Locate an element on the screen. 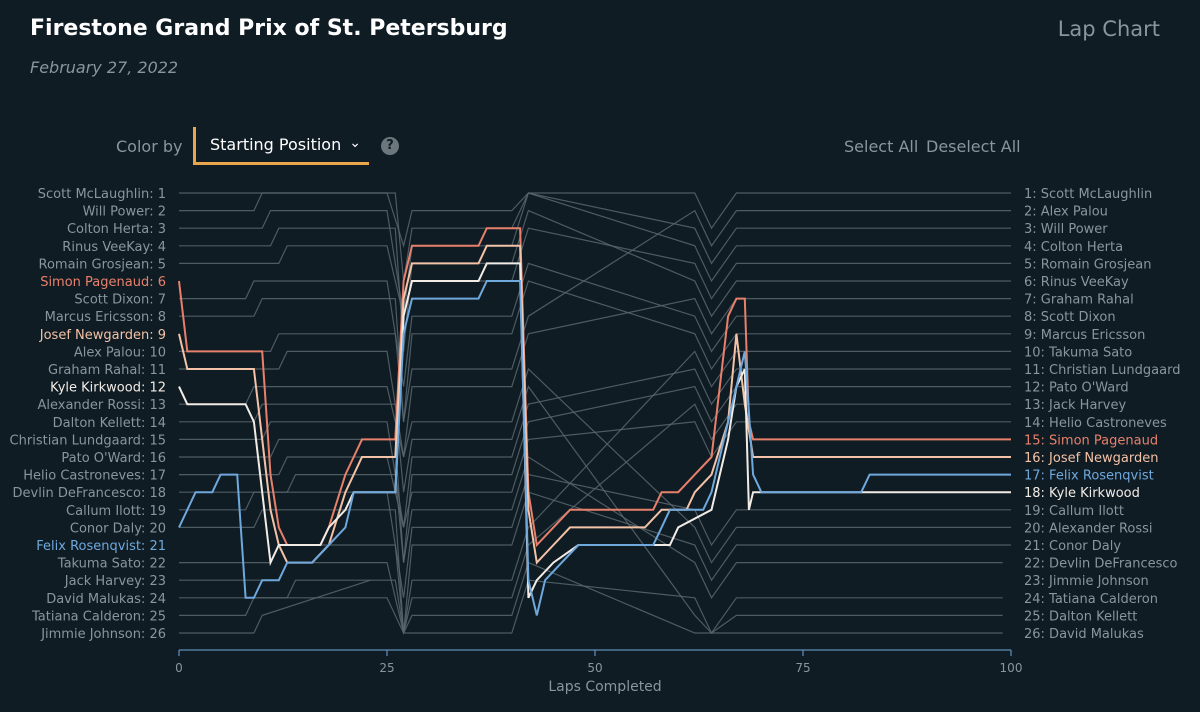  start-label: Jack Harvey: 23 is located at coordinates (115, 581).